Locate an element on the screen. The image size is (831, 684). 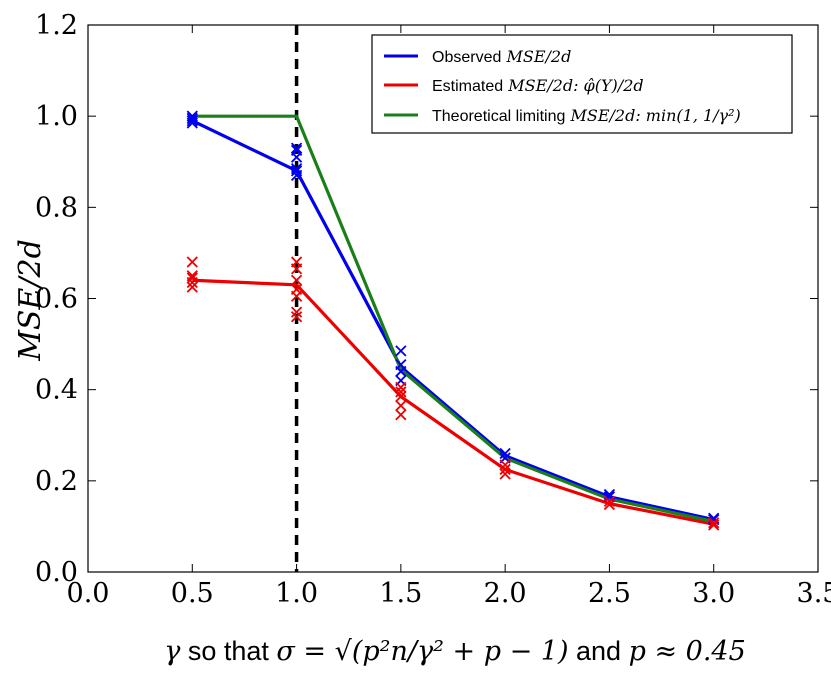
x-axis-title-sigma: σ = √(p²n/γ² + p − 1) is located at coordinates (422, 651).